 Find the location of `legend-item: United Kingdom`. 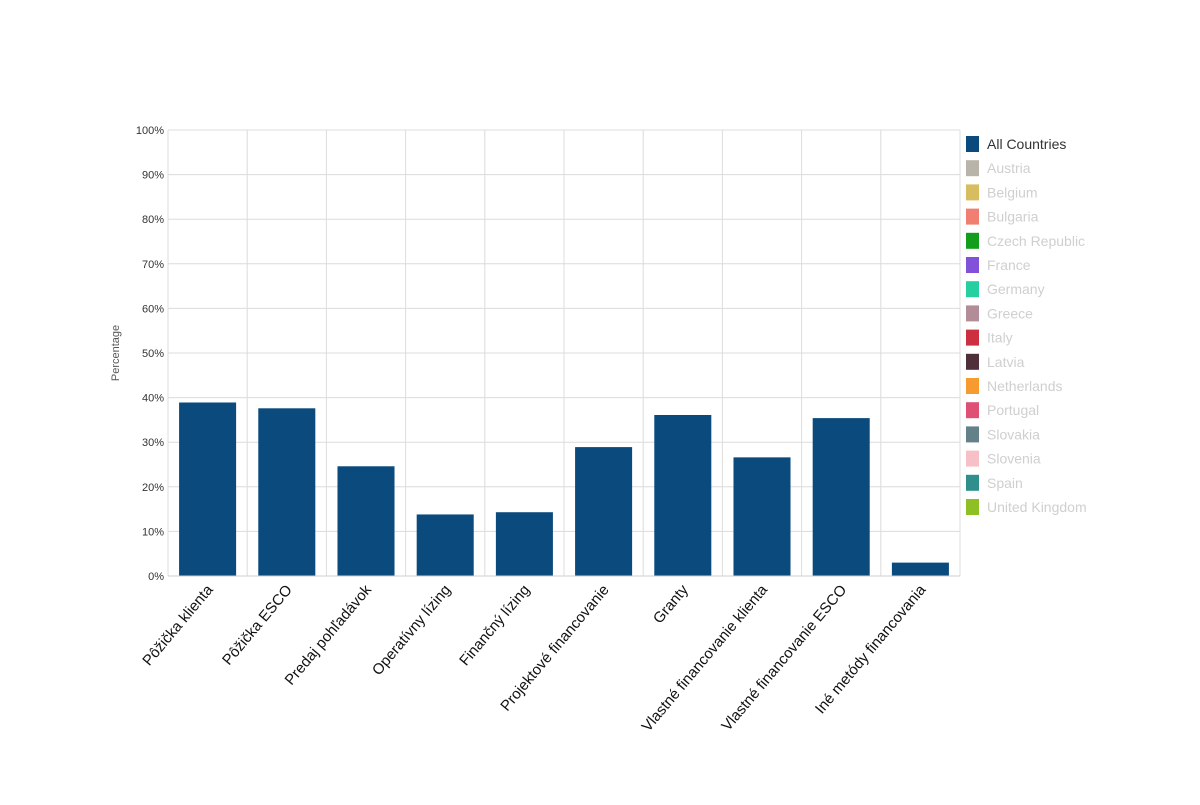

legend-item: United Kingdom is located at coordinates (1026, 507).